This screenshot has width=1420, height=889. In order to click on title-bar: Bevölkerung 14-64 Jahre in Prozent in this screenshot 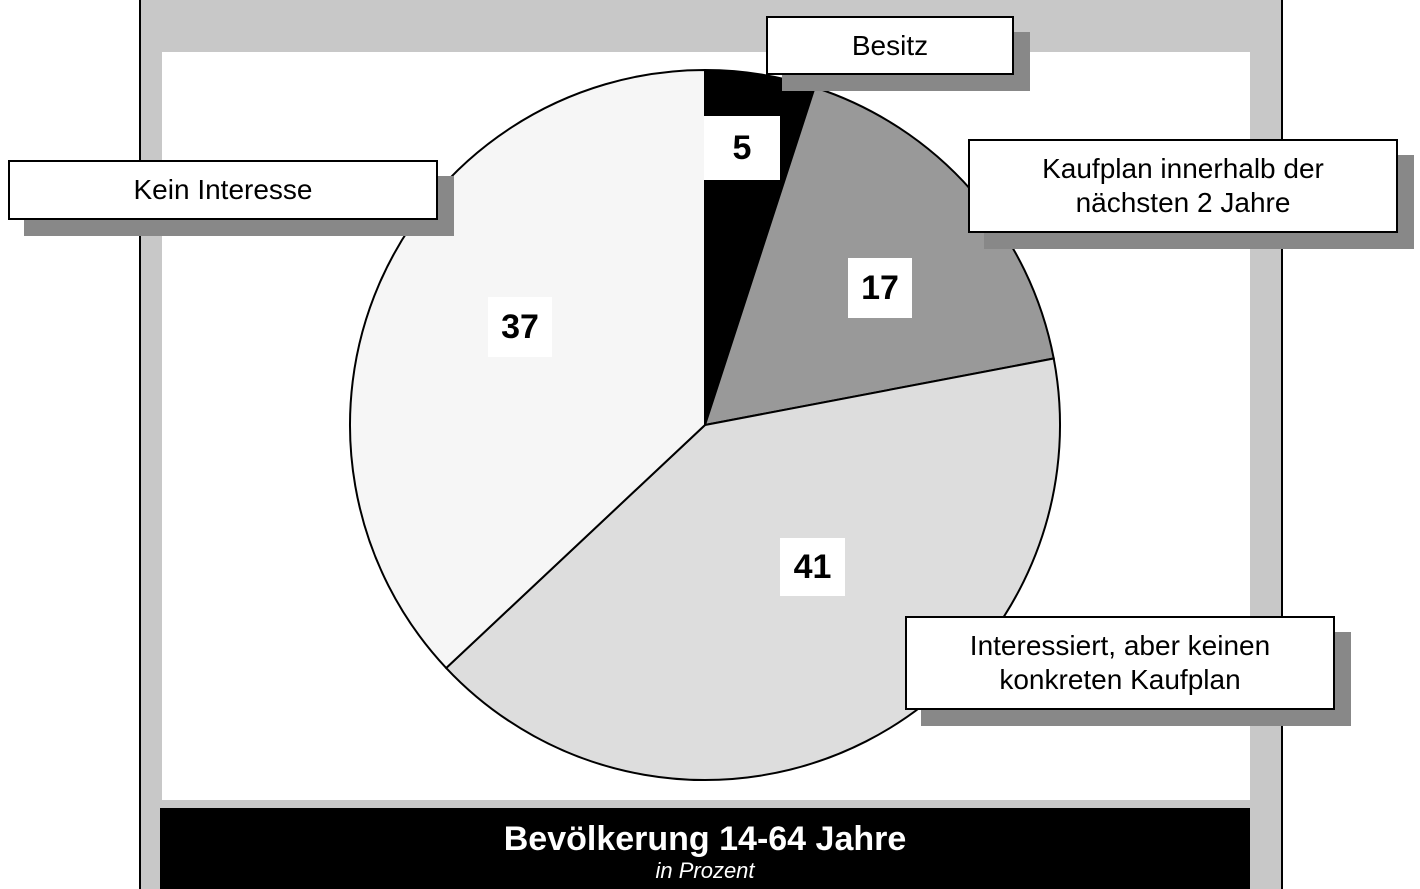, I will do `click(705, 848)`.